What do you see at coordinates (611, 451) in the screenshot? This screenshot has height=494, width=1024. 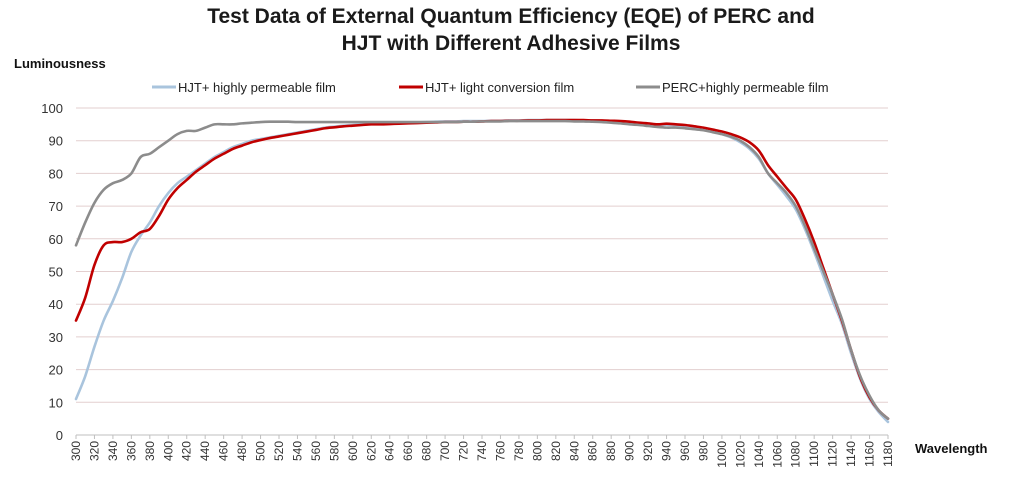 I see `x-tick-label: 880` at bounding box center [611, 451].